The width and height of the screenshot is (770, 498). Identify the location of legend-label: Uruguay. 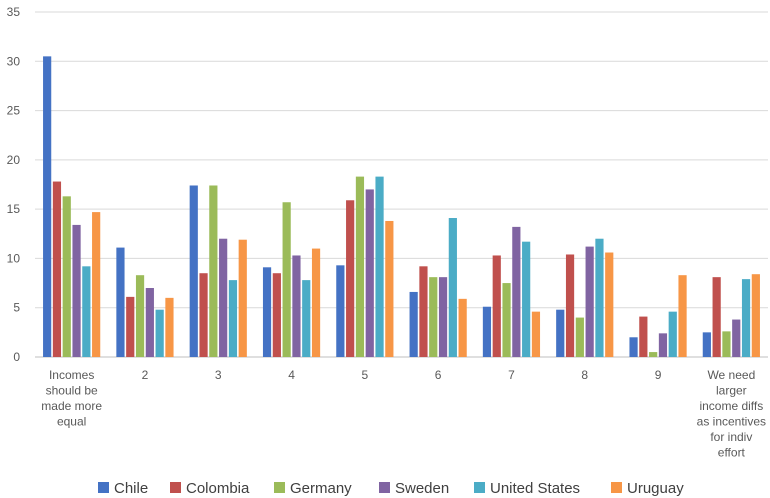
(655, 488).